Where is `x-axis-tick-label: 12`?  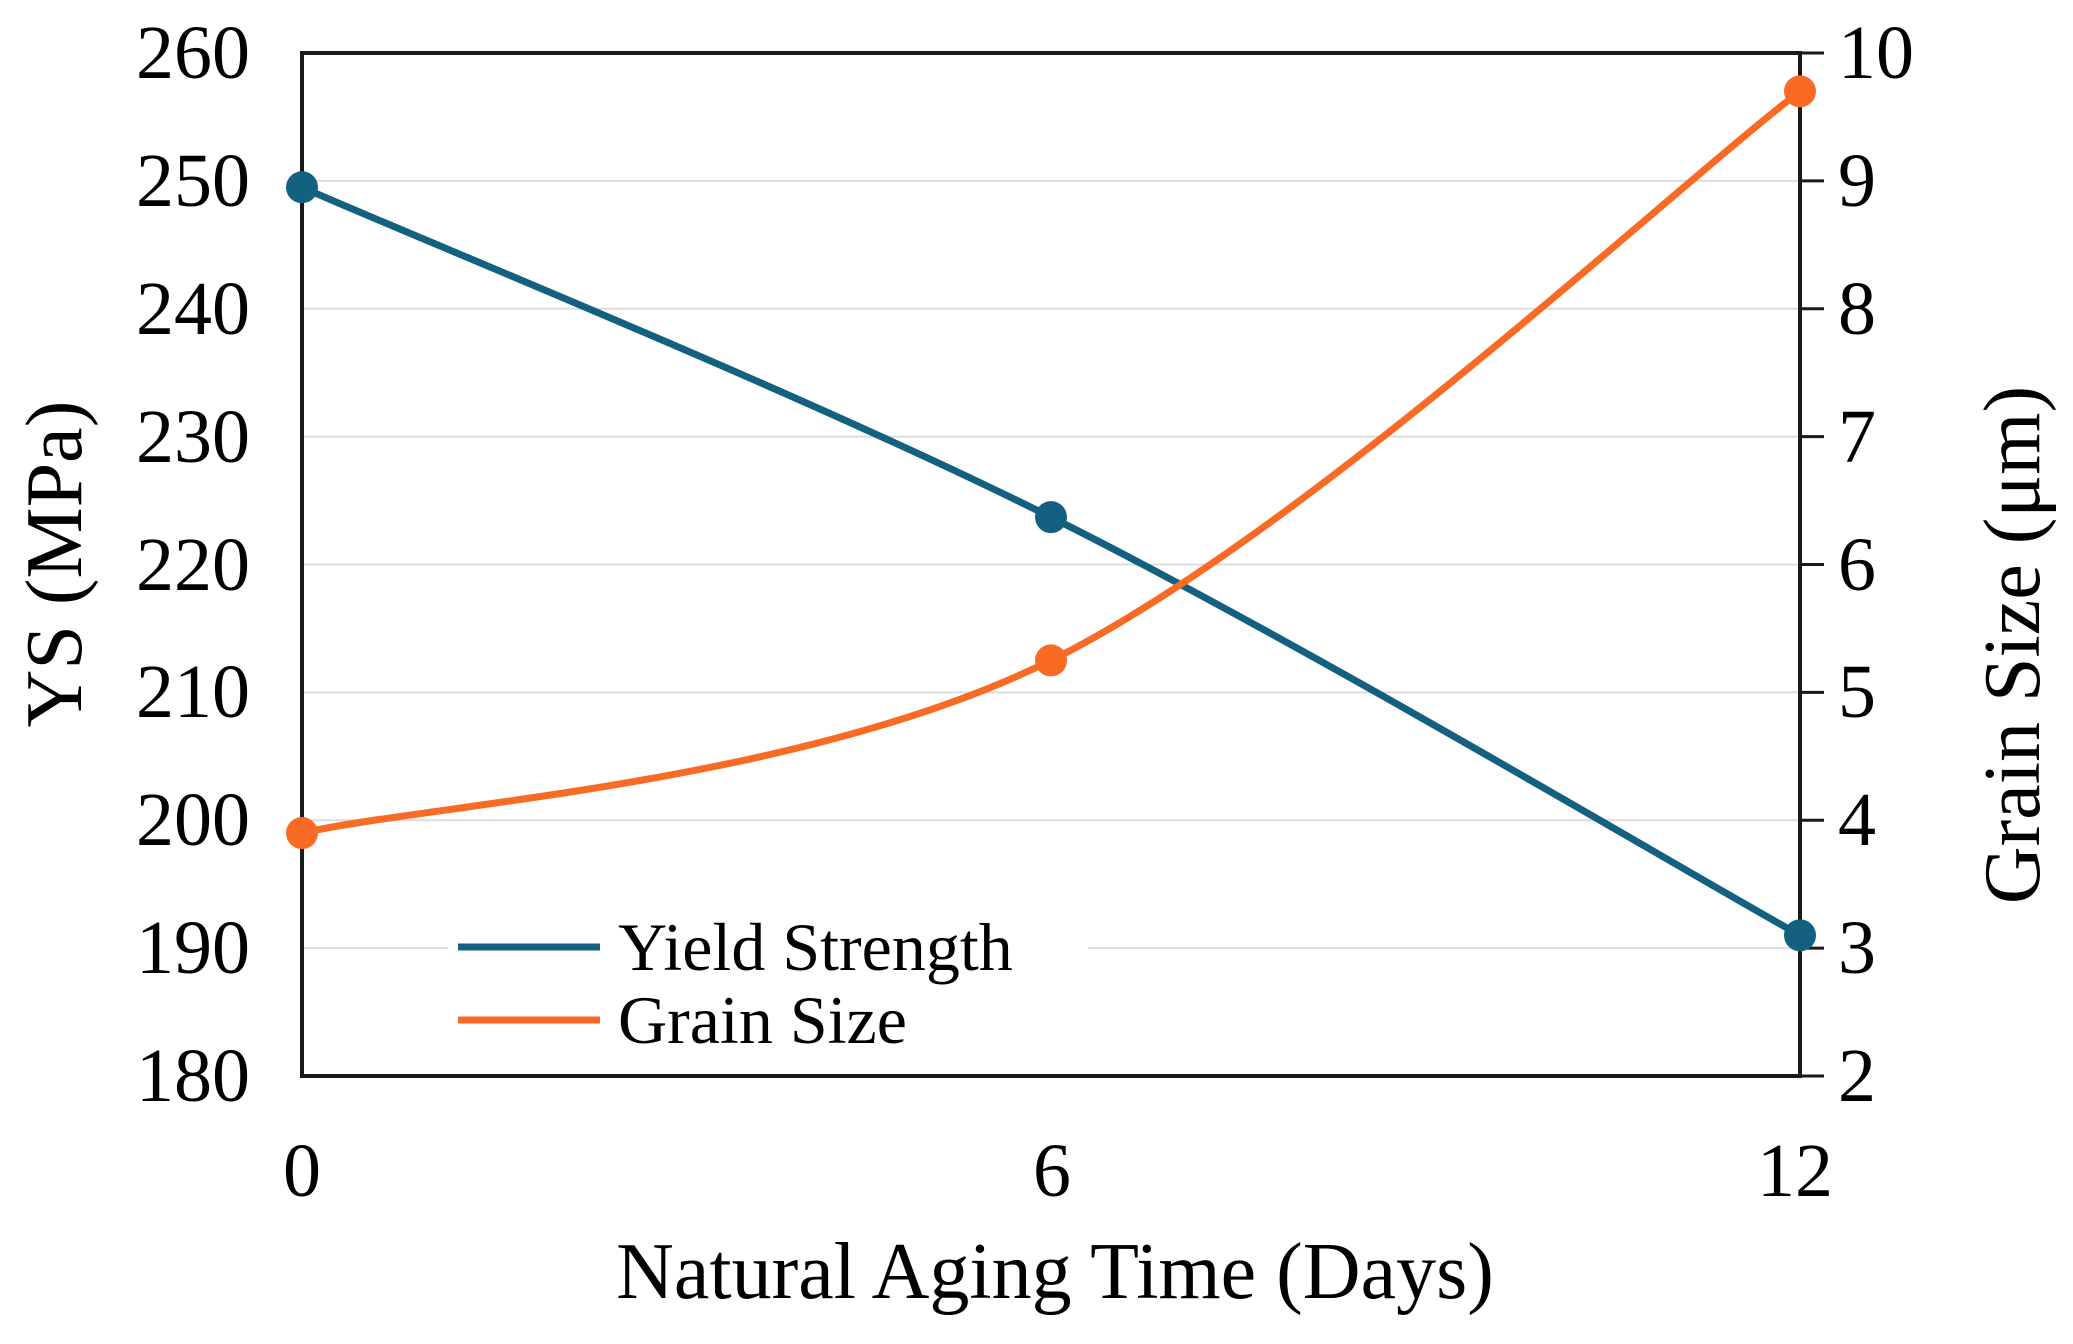
x-axis-tick-label: 12 is located at coordinates (1795, 1171).